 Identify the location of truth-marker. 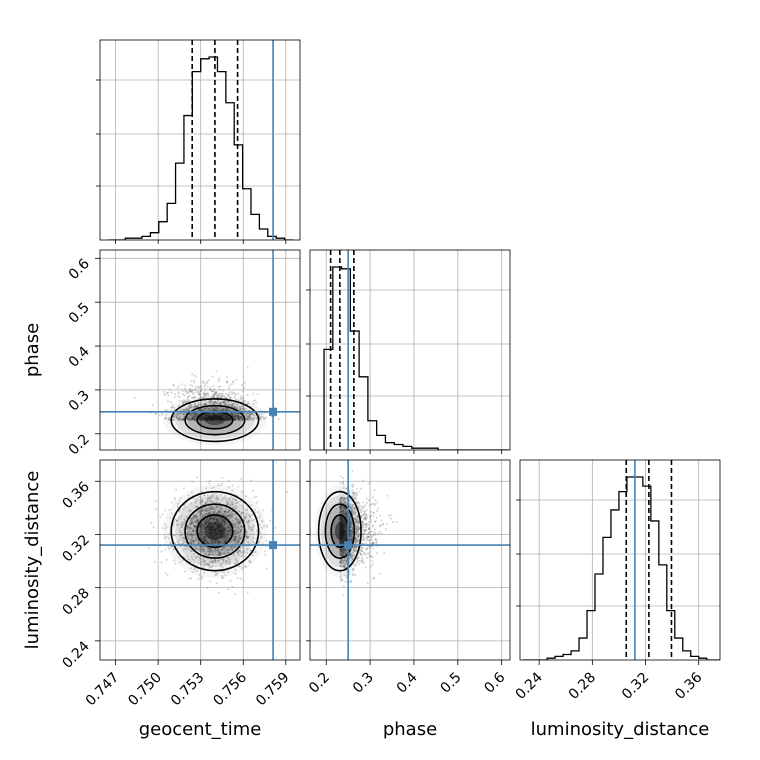
(273, 411).